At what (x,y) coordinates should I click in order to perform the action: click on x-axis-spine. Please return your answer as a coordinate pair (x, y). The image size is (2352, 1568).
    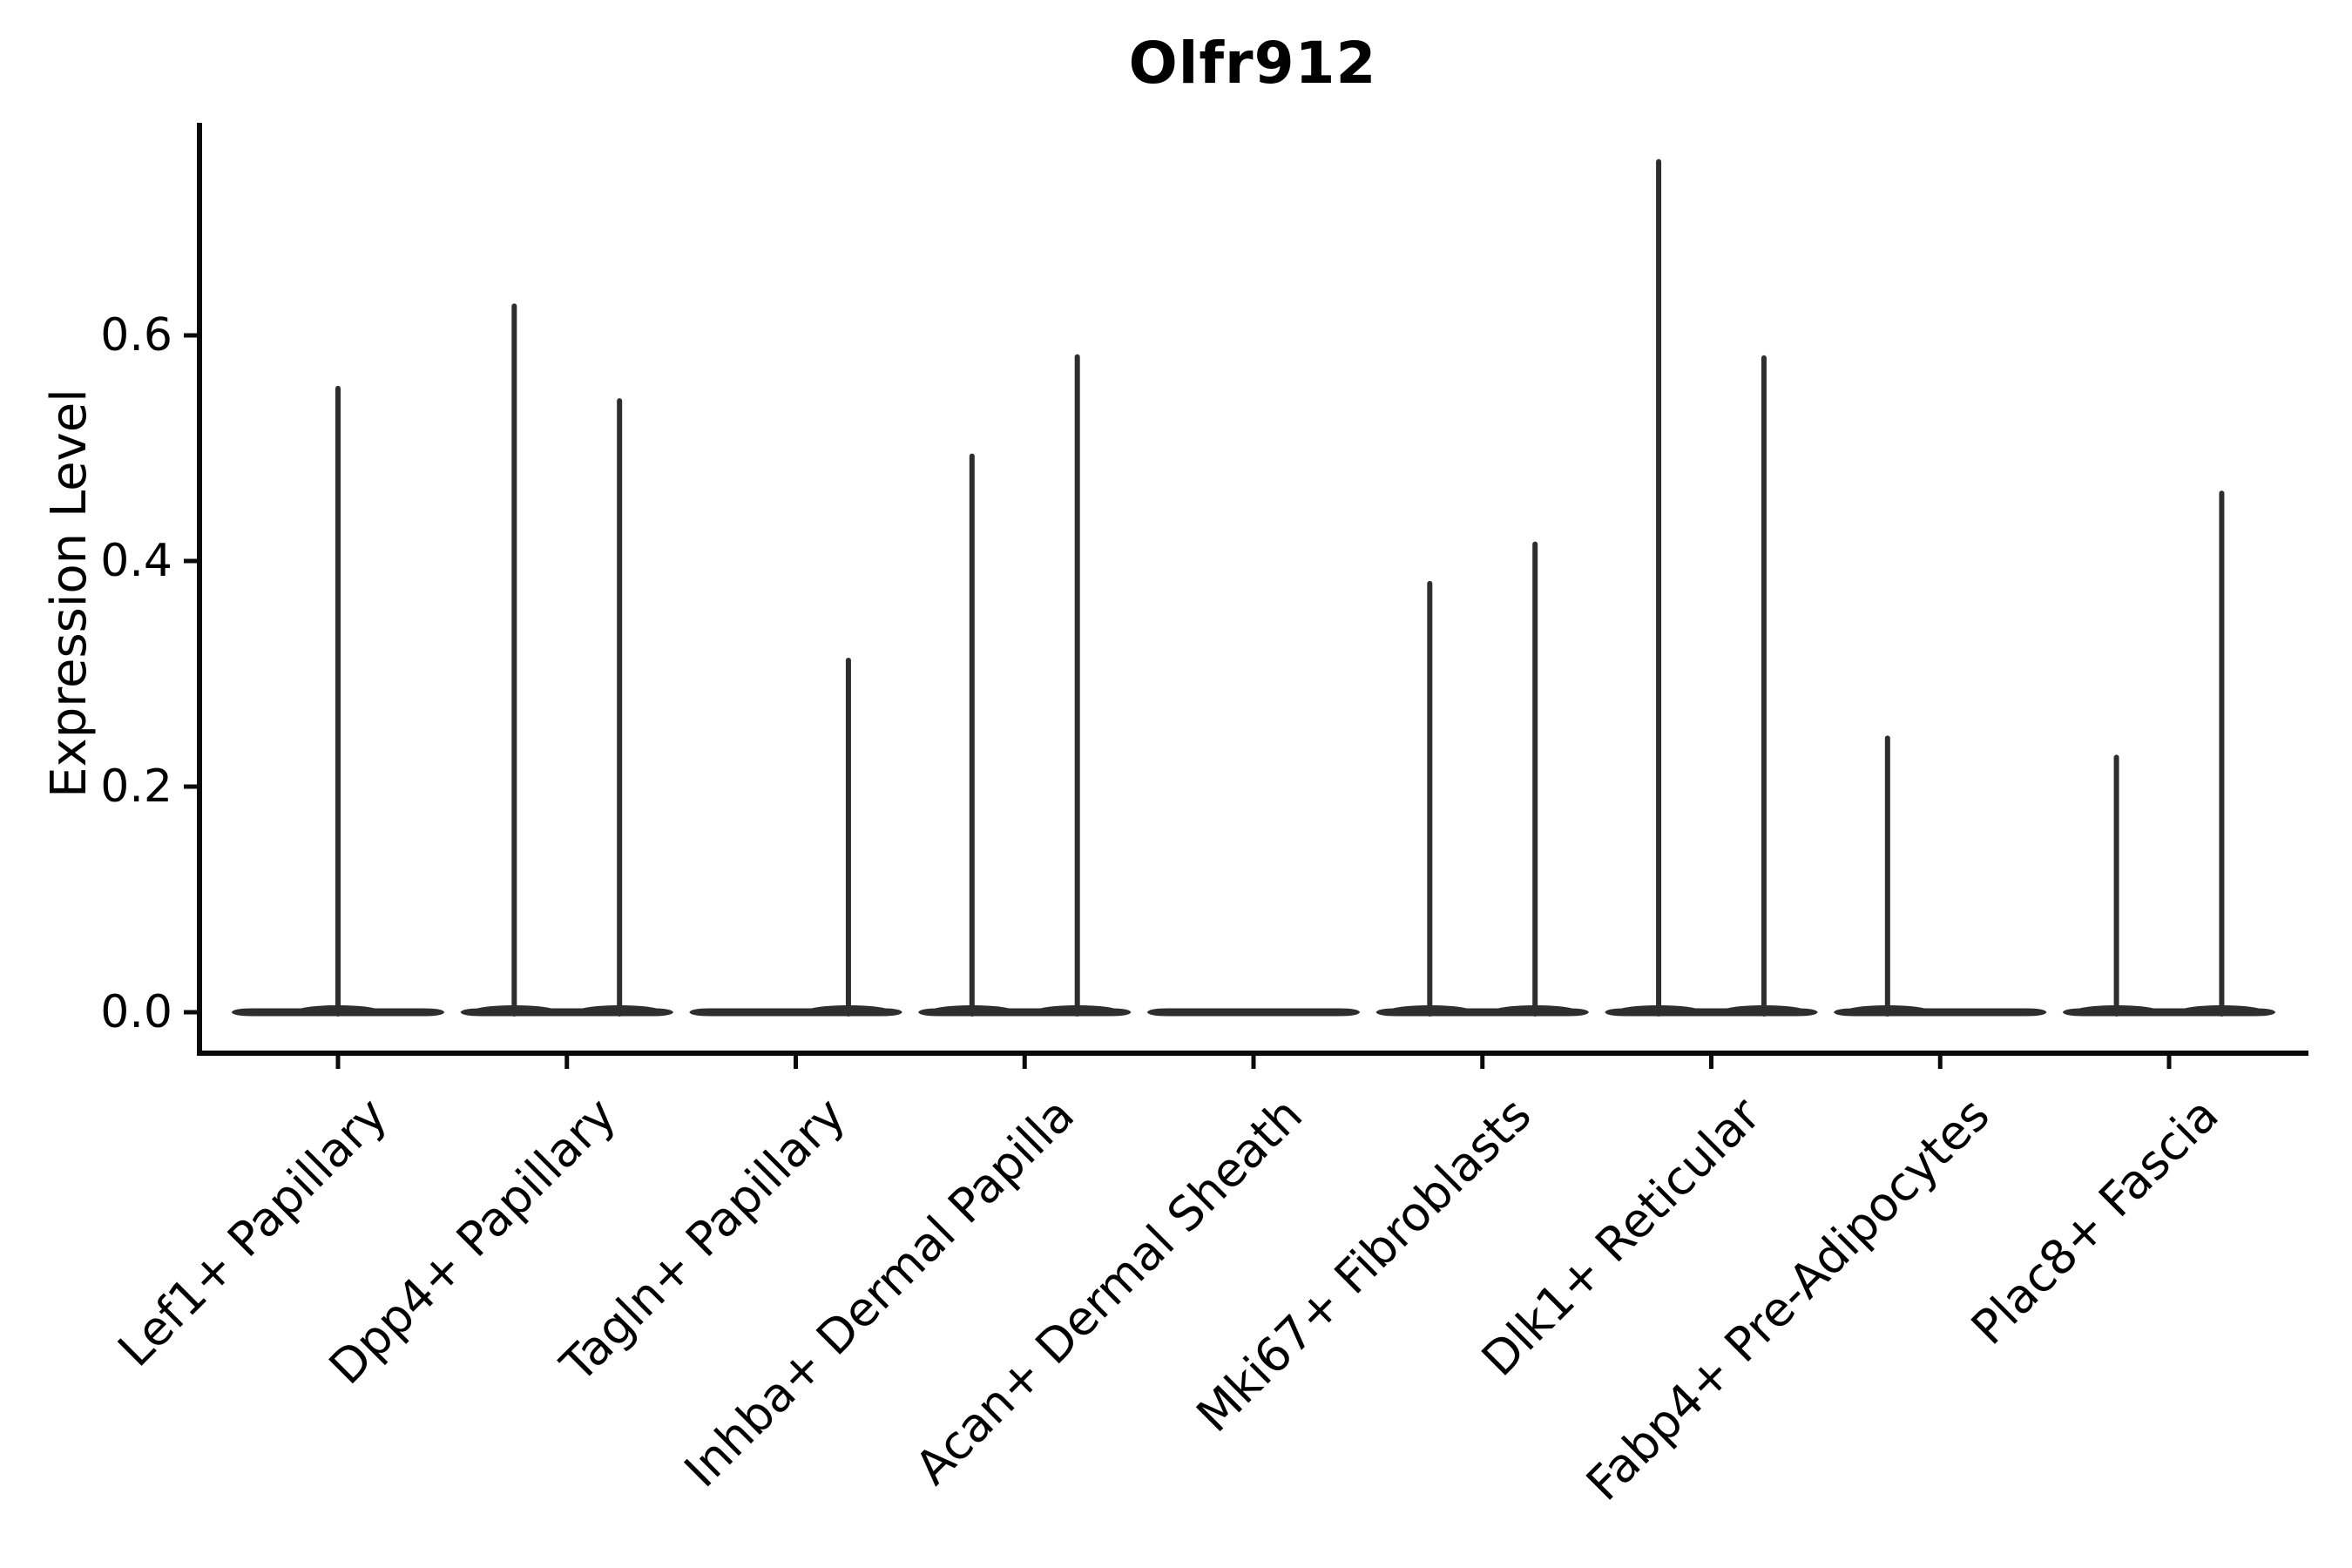
    Looking at the image, I should click on (1252, 1054).